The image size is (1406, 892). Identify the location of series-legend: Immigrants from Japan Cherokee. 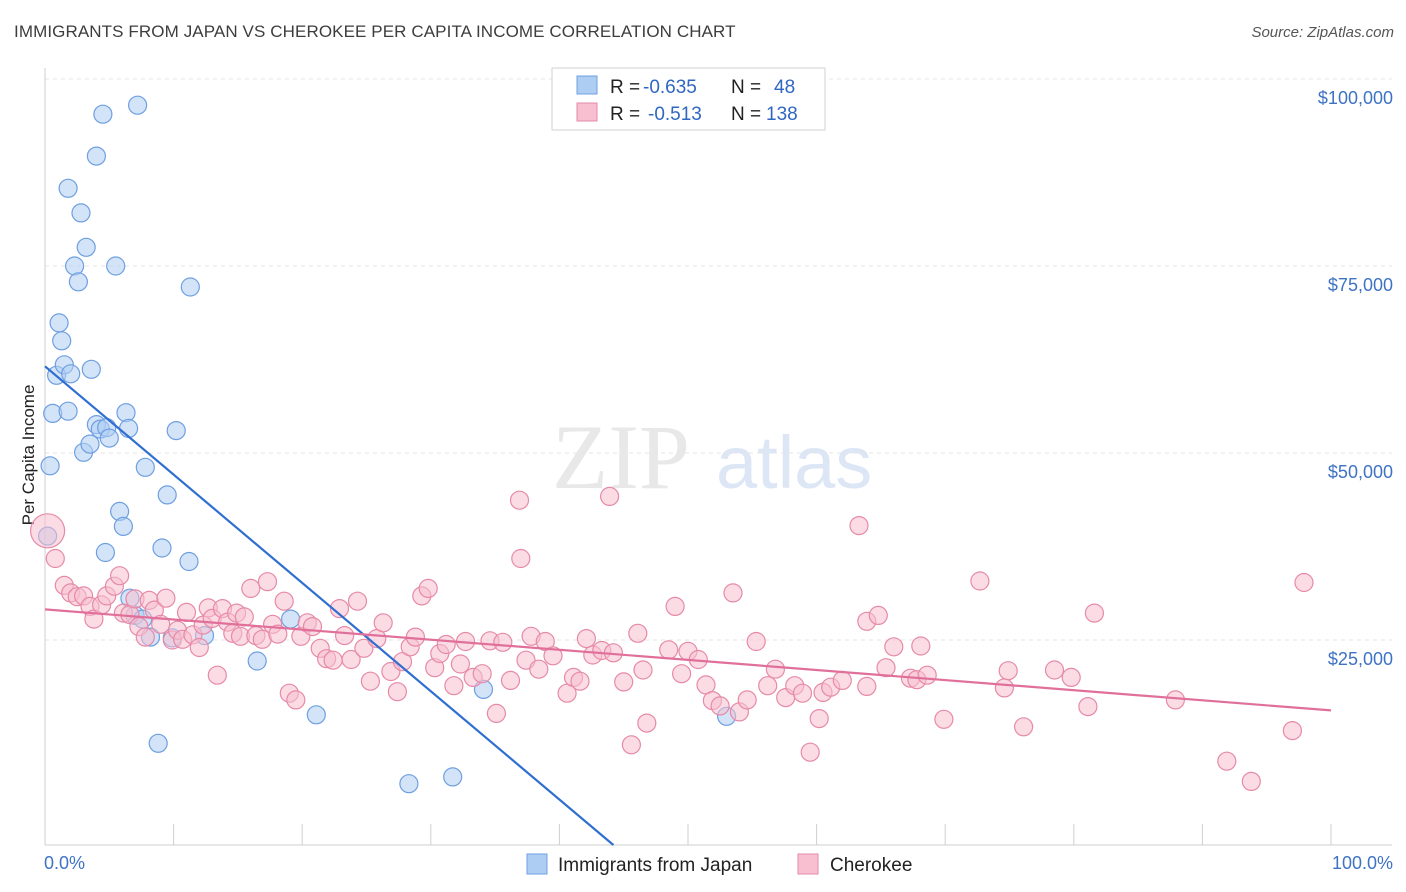
(719, 864).